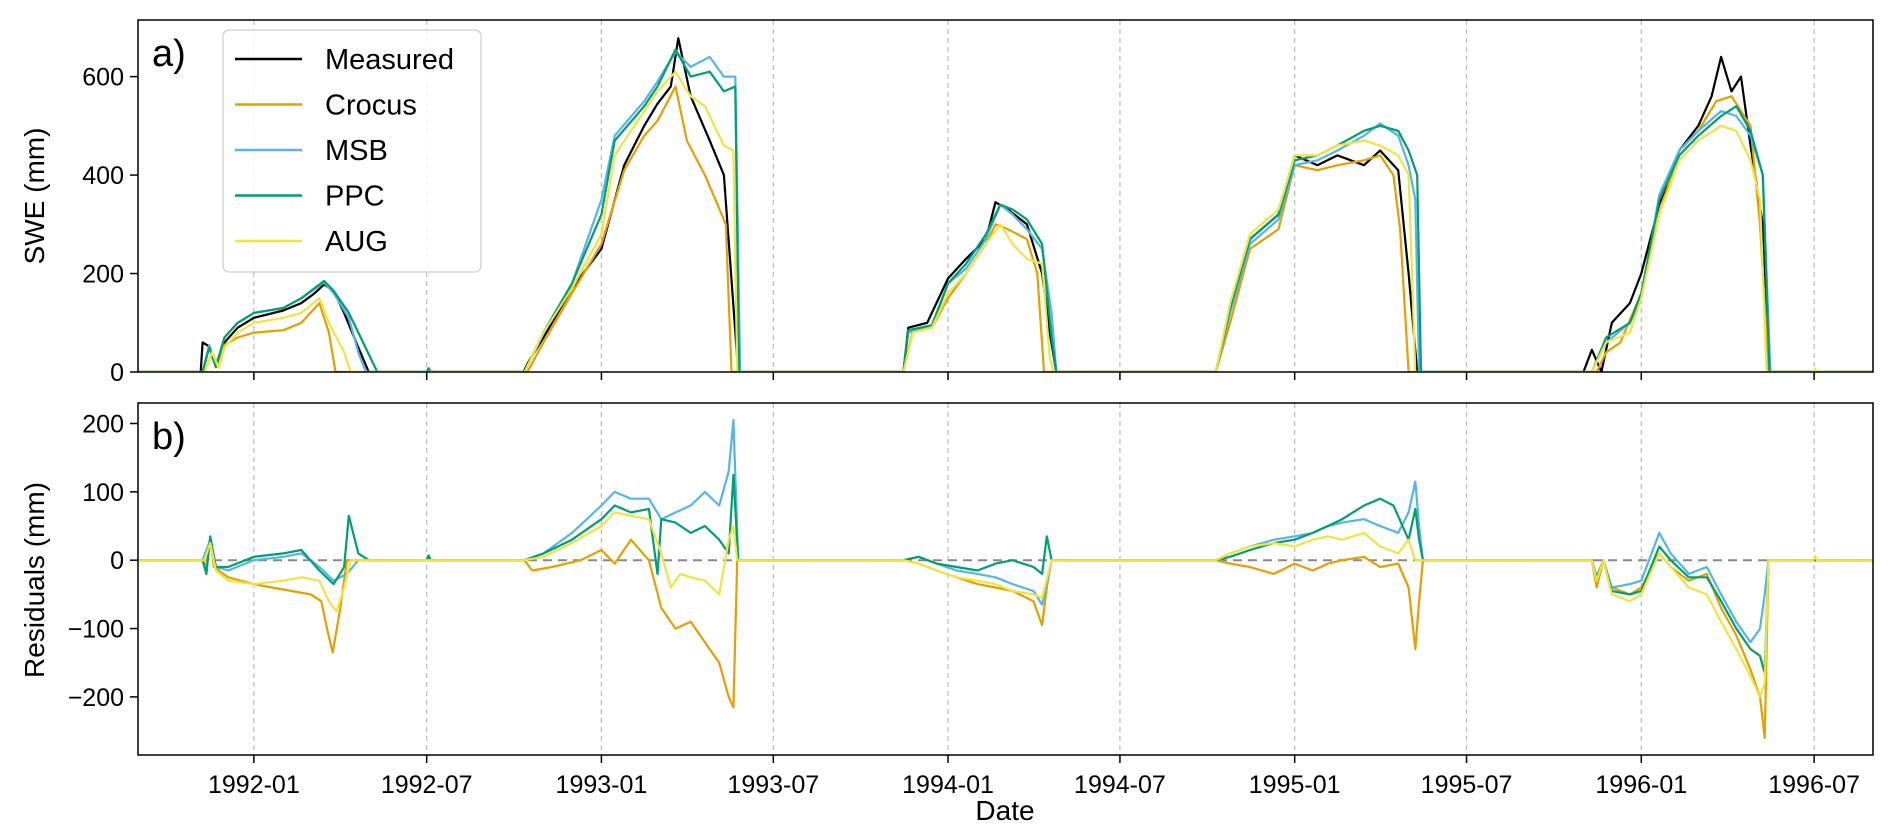 The image size is (1892, 840). What do you see at coordinates (1004, 810) in the screenshot?
I see `x-axis-label: Date` at bounding box center [1004, 810].